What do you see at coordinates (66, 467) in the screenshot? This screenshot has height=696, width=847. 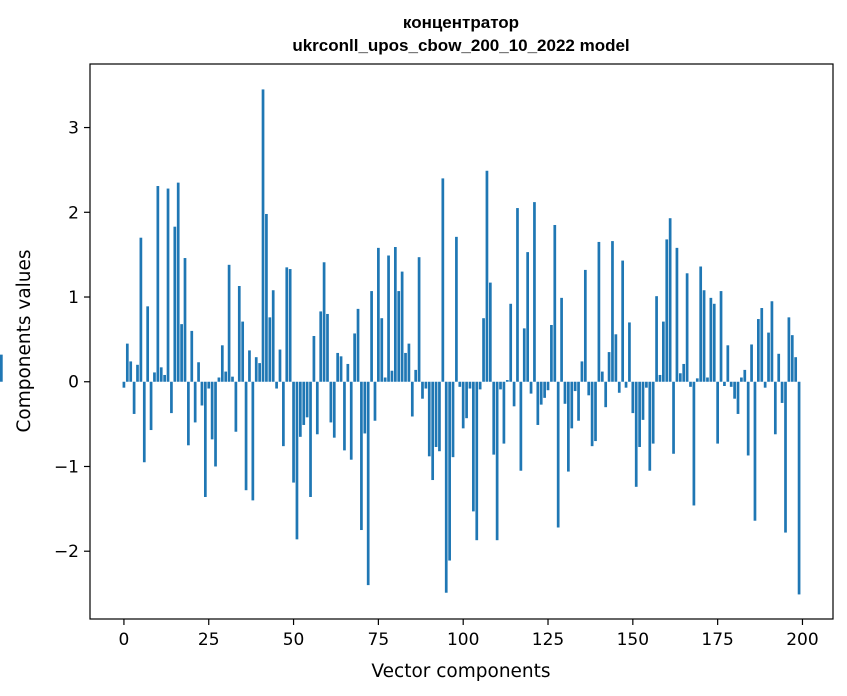 I see `y-tick-label: −1` at bounding box center [66, 467].